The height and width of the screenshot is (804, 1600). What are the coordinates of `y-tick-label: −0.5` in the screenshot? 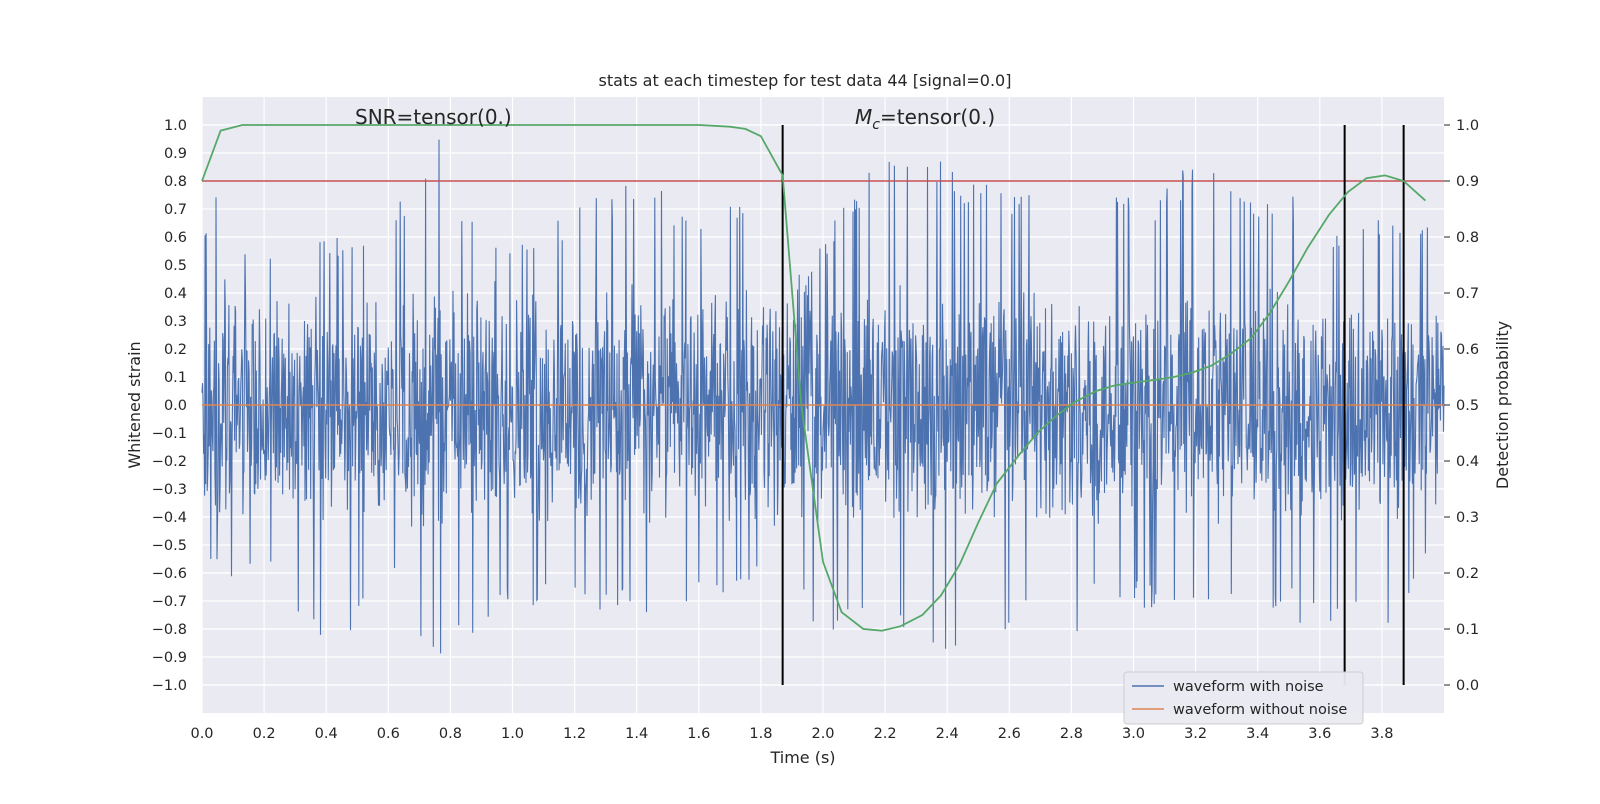 It's located at (169, 546).